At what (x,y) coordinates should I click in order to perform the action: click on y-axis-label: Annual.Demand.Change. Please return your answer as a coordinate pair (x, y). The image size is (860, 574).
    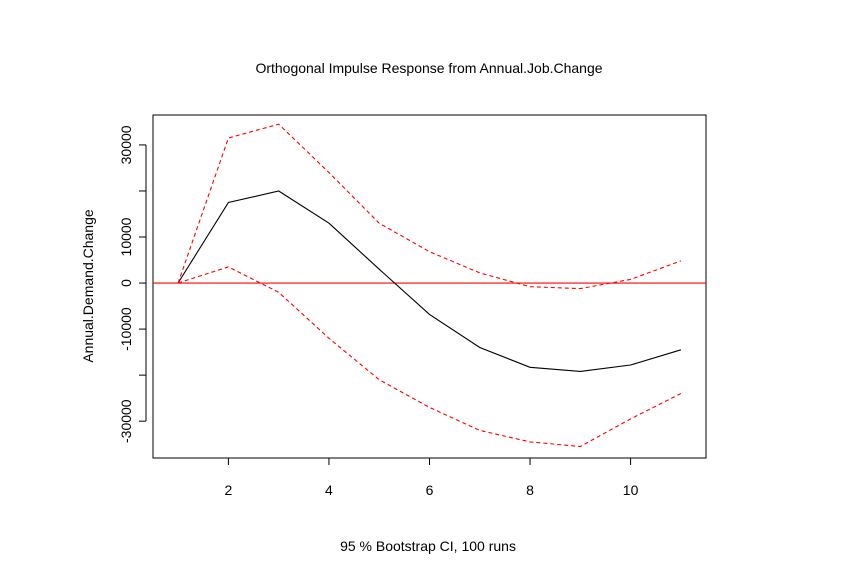
    Looking at the image, I should click on (88, 286).